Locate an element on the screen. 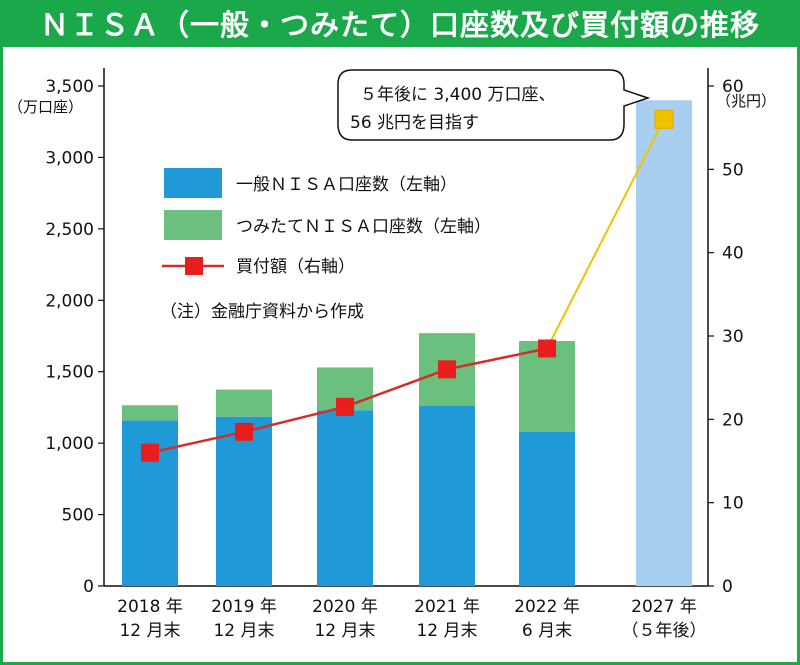 Image resolution: width=800 pixels, height=665 pixels. right-axis-unit: （兆円） is located at coordinates (746, 101).